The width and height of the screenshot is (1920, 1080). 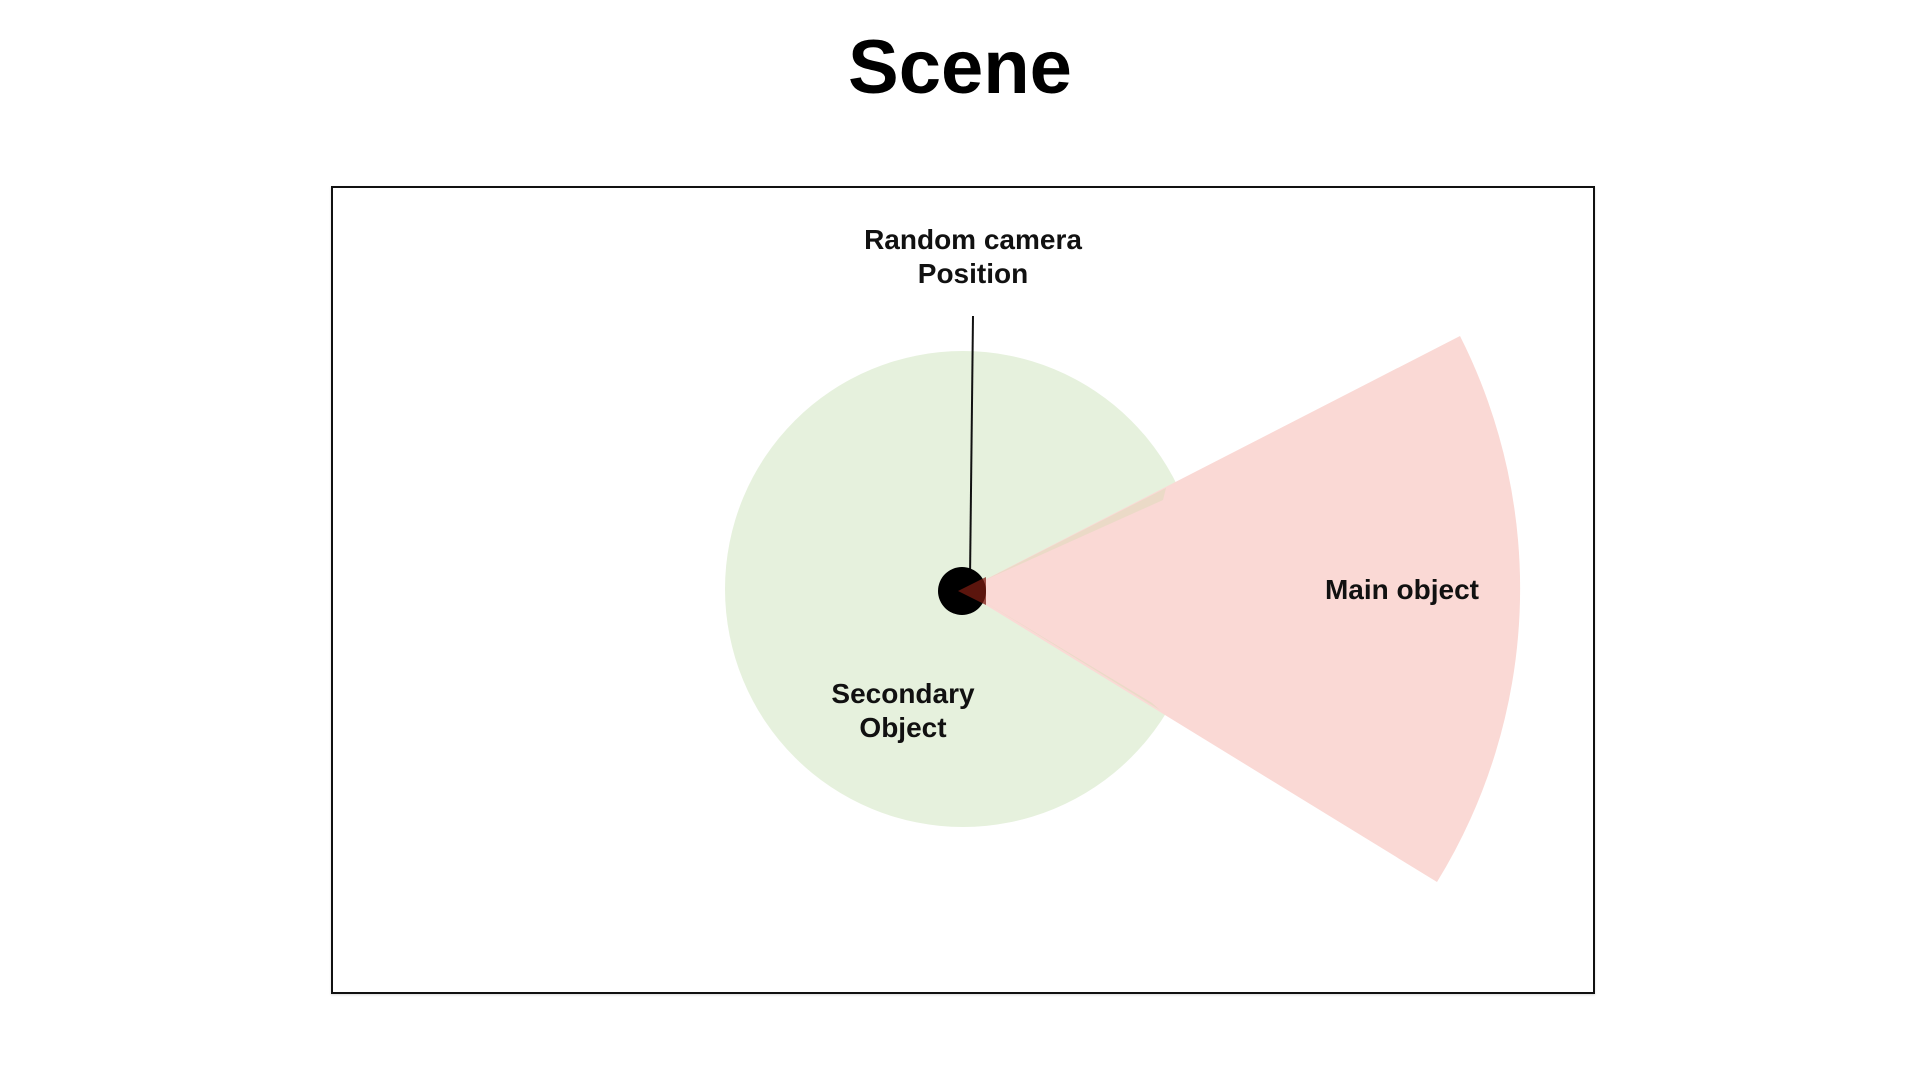 I want to click on camera-label-line2: Position, so click(x=973, y=273).